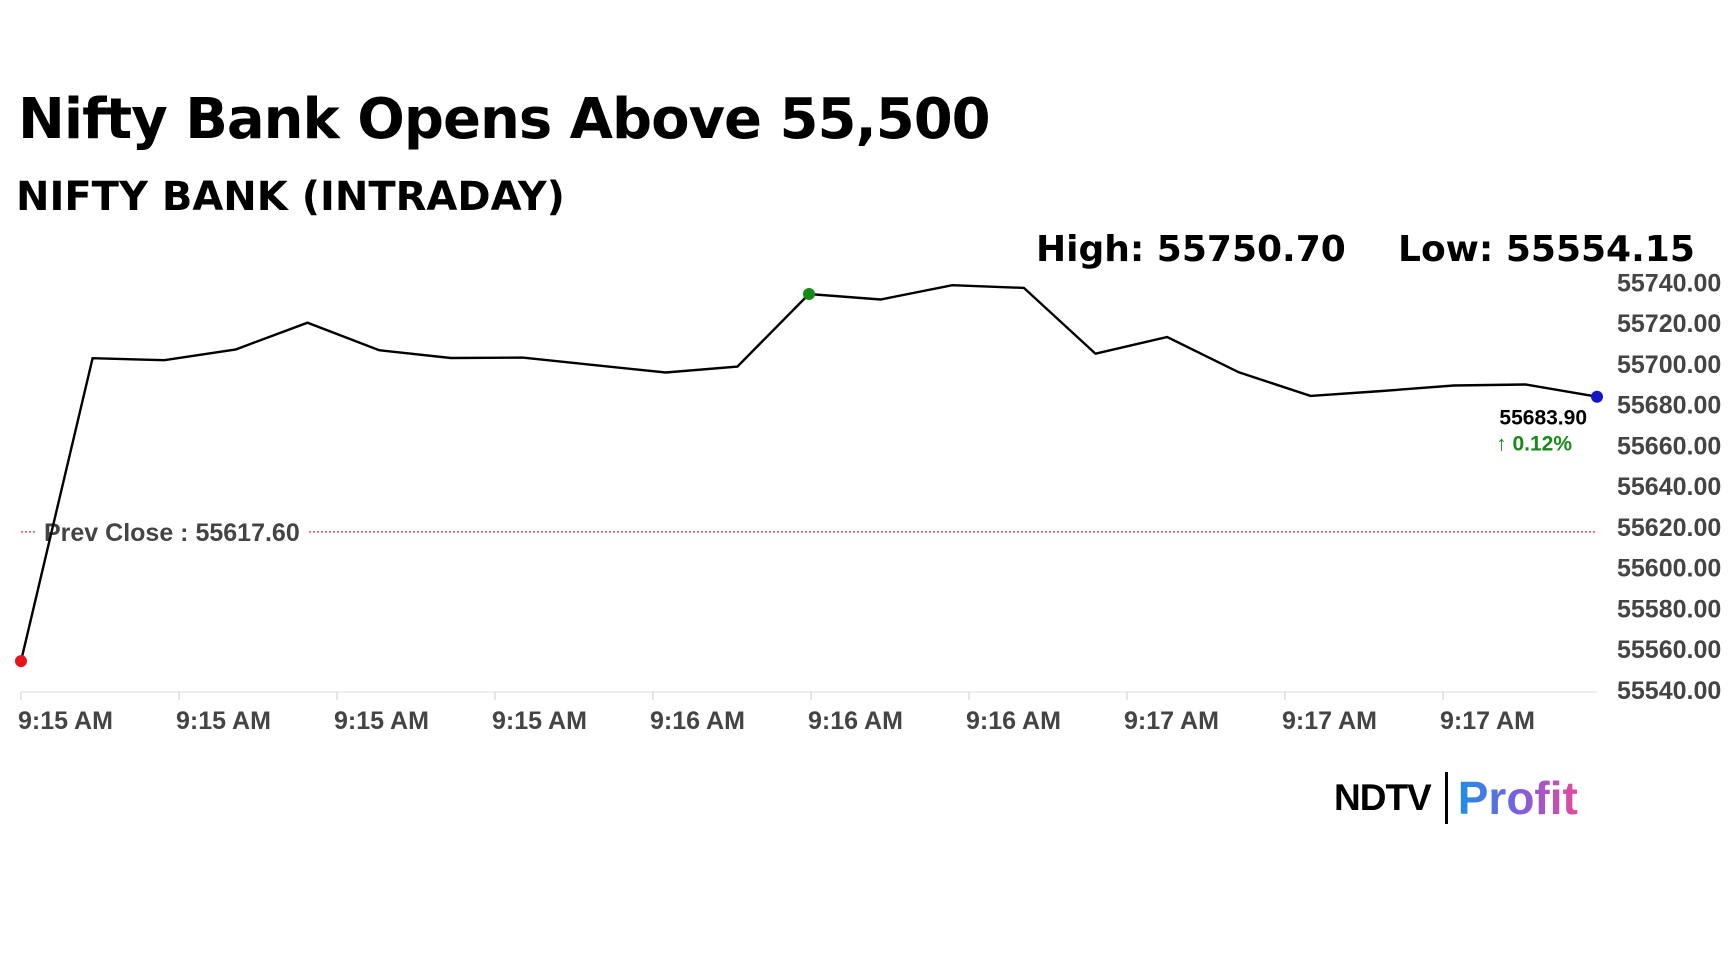  Describe the element at coordinates (1669, 528) in the screenshot. I see `y-tick-label: 55620.00` at that location.